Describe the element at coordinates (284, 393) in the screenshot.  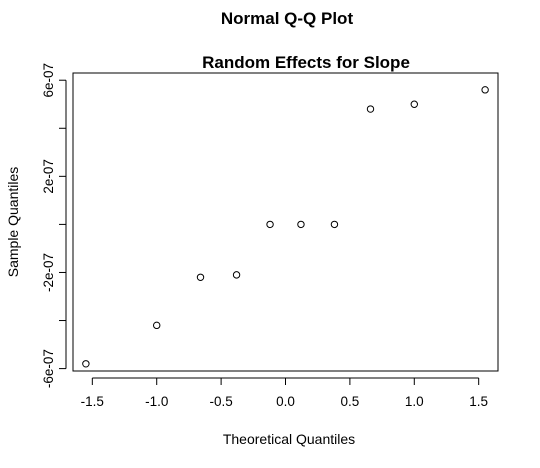
I see `x-axis: -1.5 -1.0 -0.5 0.0 0.5 1.0 1.5` at that location.